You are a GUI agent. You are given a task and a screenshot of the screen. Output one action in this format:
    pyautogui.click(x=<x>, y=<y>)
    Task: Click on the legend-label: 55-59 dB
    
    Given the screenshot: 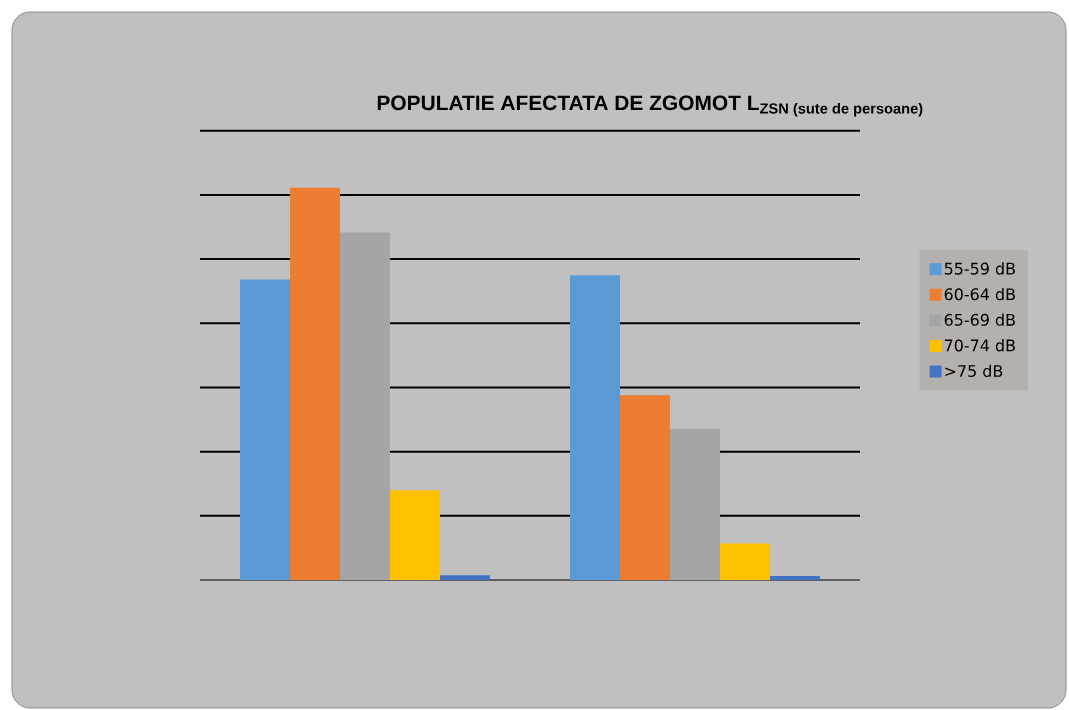 What is the action you would take?
    pyautogui.click(x=979, y=268)
    